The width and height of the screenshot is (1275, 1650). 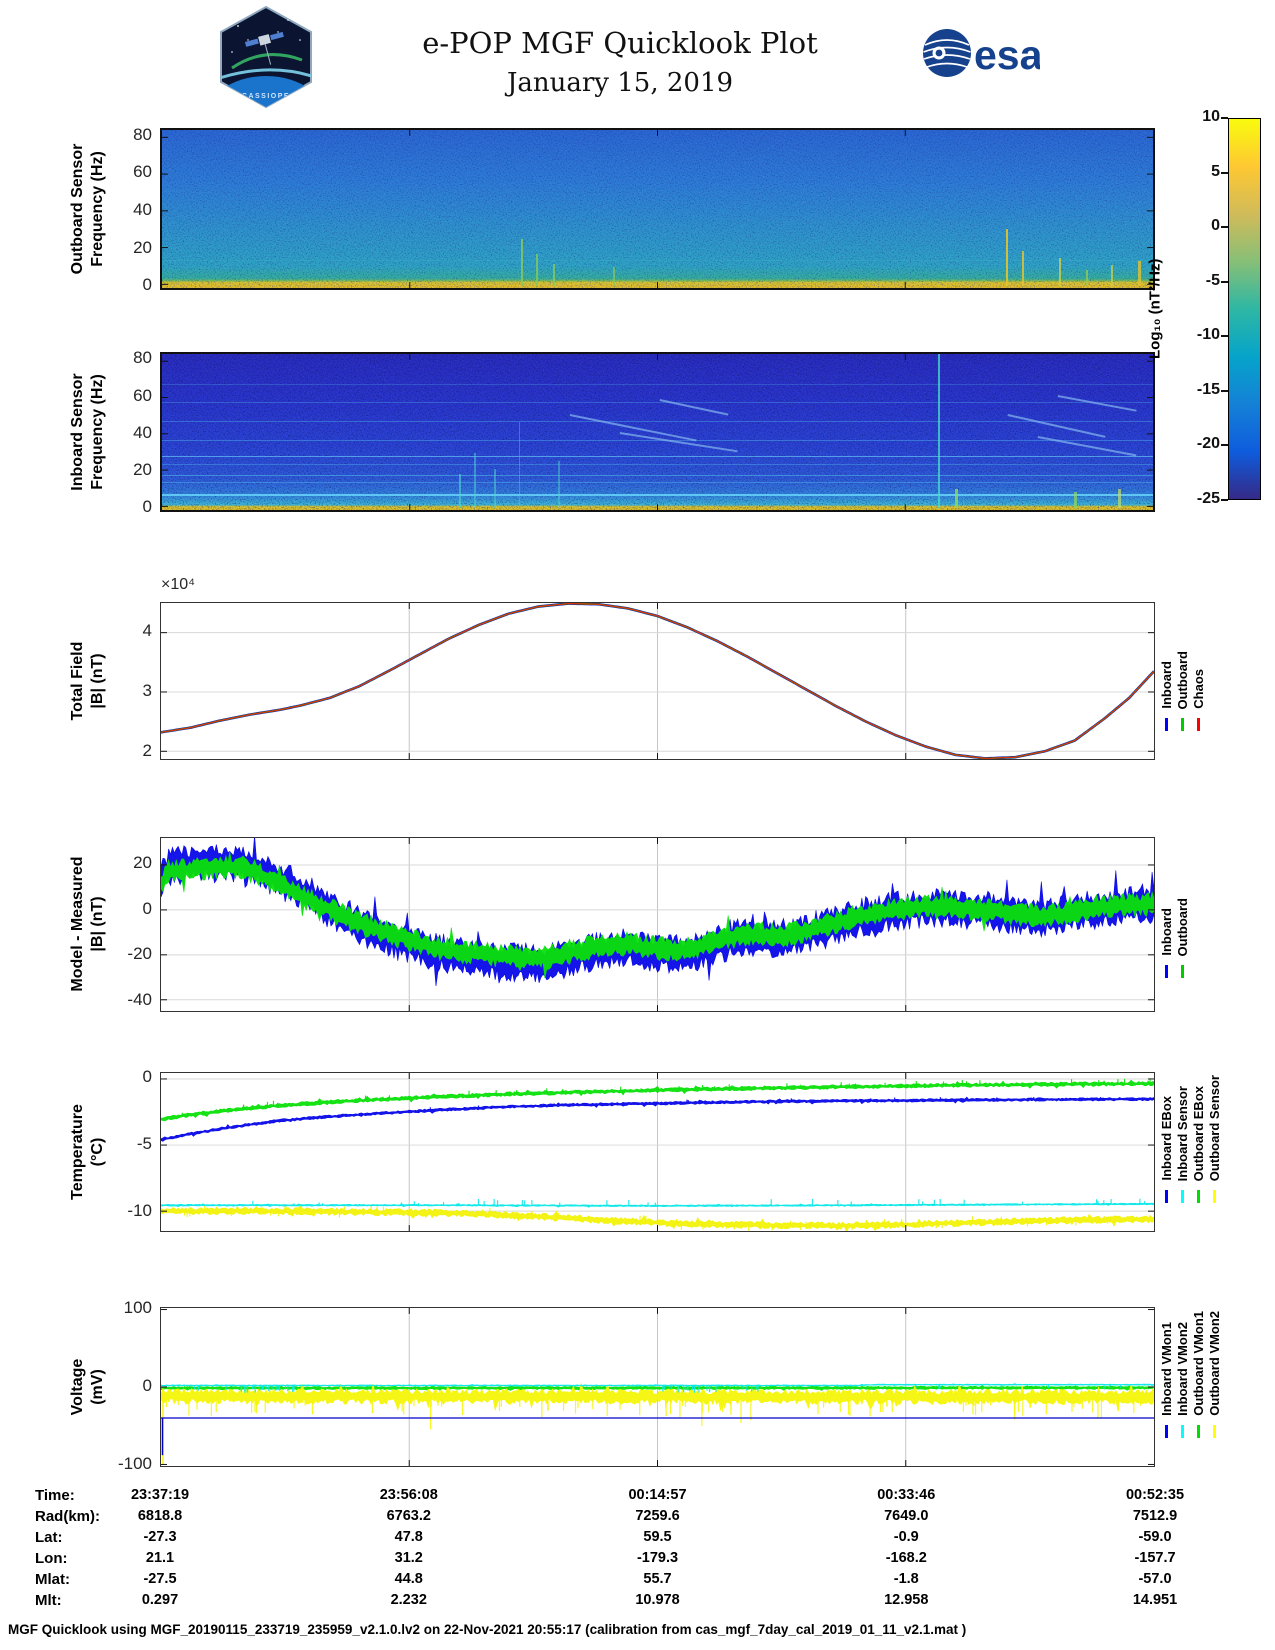 What do you see at coordinates (1182, 1126) in the screenshot?
I see `legend-item: Inboard Sensor` at bounding box center [1182, 1126].